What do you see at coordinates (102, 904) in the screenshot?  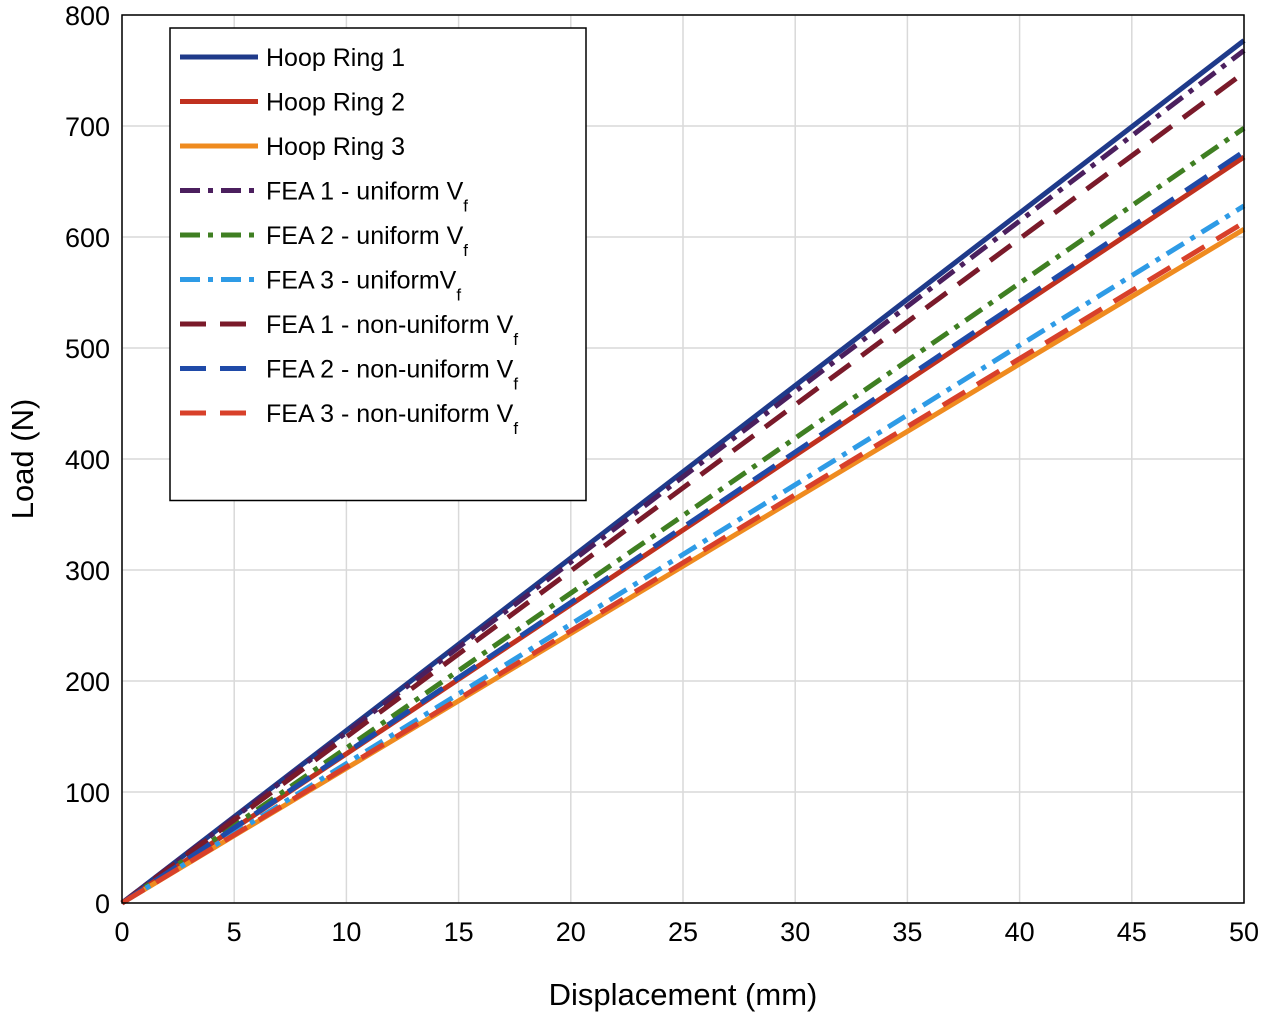 I see `y-tick-label: 0` at bounding box center [102, 904].